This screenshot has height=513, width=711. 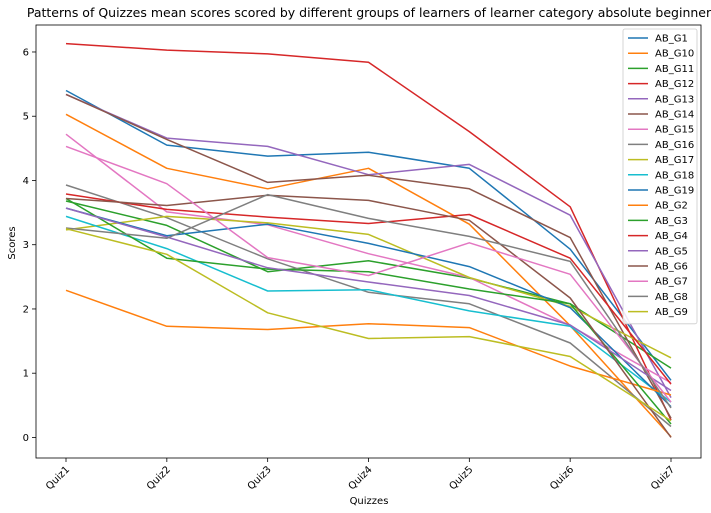 I want to click on legend-label: AB_G13, so click(x=674, y=99).